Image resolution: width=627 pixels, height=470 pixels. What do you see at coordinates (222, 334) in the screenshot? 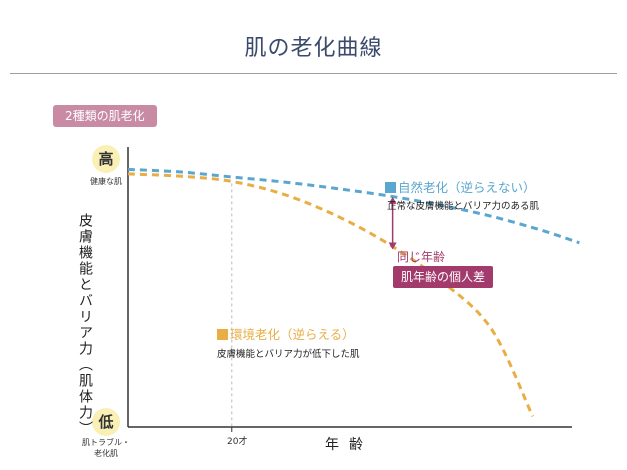
I see `legend-env-swatch` at bounding box center [222, 334].